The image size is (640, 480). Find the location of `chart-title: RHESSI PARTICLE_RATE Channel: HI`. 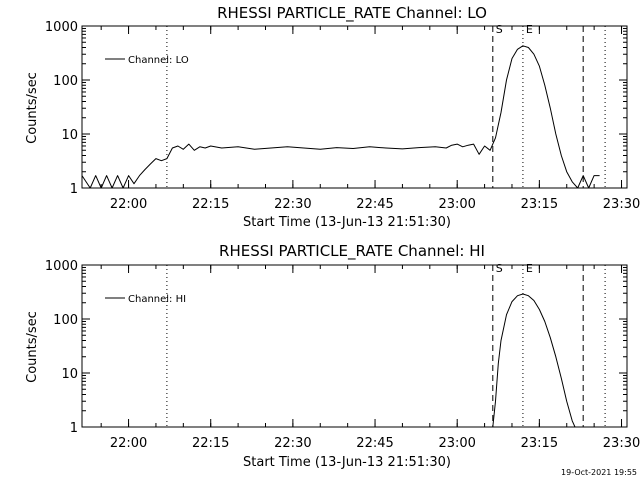

chart-title: RHESSI PARTICLE_RATE Channel: HI is located at coordinates (352, 251).